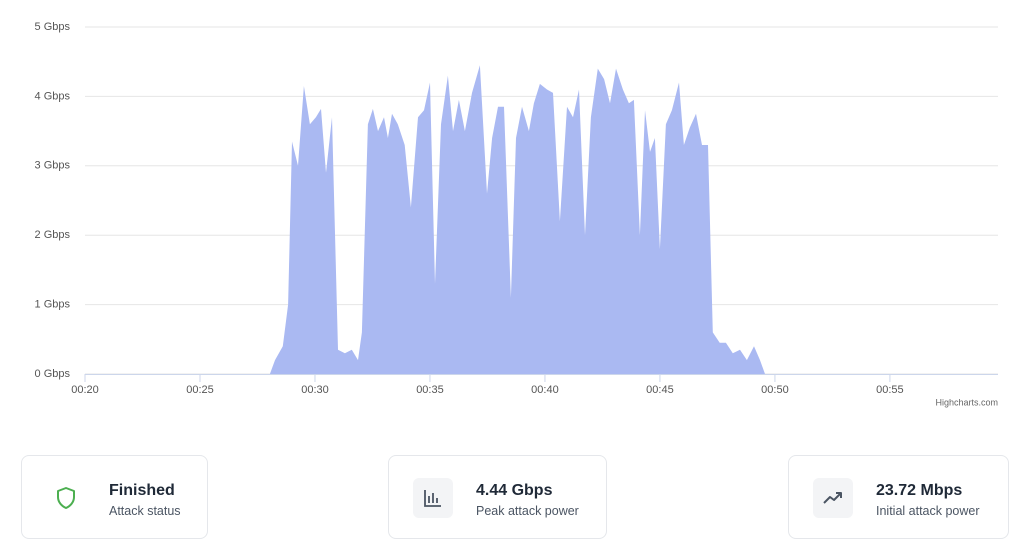 This screenshot has width=1024, height=556. What do you see at coordinates (527, 511) in the screenshot?
I see `stat-label: Peak attack power` at bounding box center [527, 511].